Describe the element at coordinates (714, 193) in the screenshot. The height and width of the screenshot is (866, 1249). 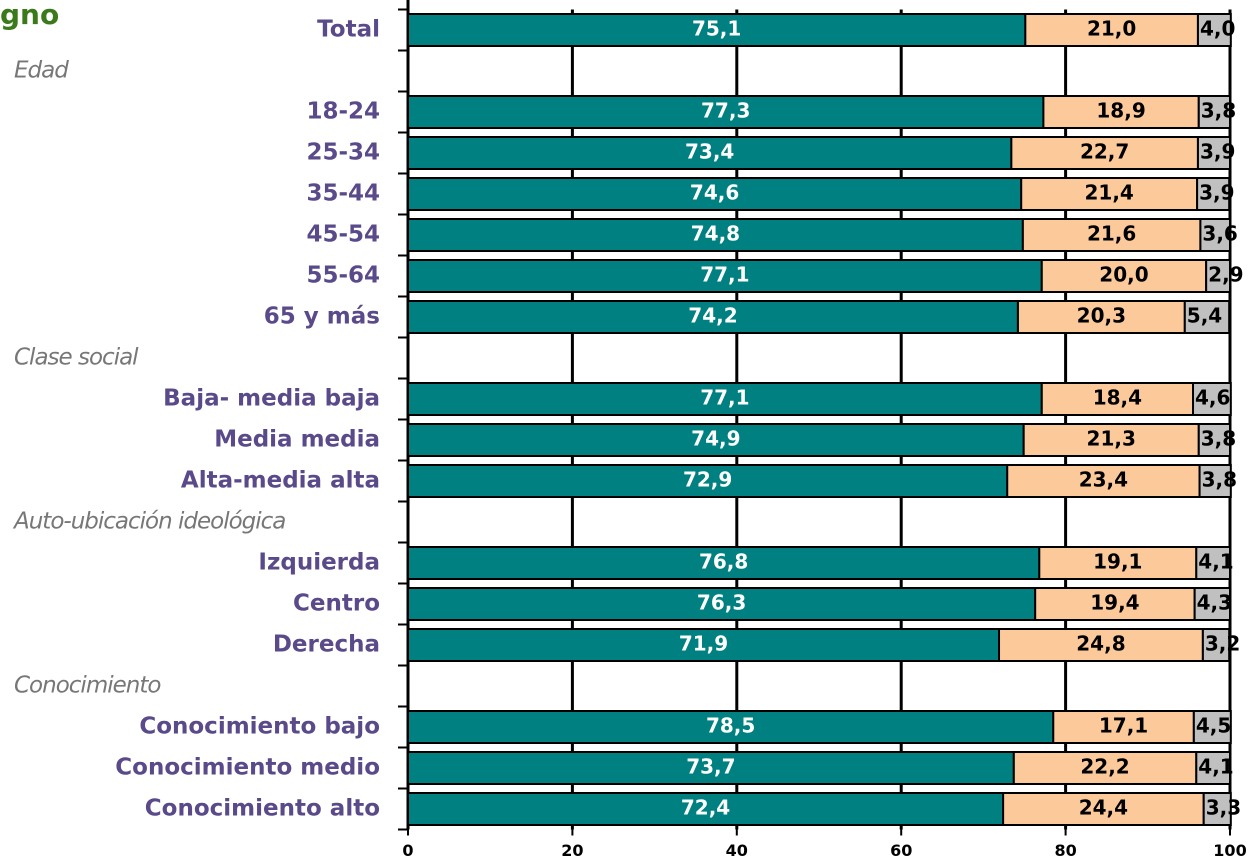
I see `value-label: 74,6` at that location.